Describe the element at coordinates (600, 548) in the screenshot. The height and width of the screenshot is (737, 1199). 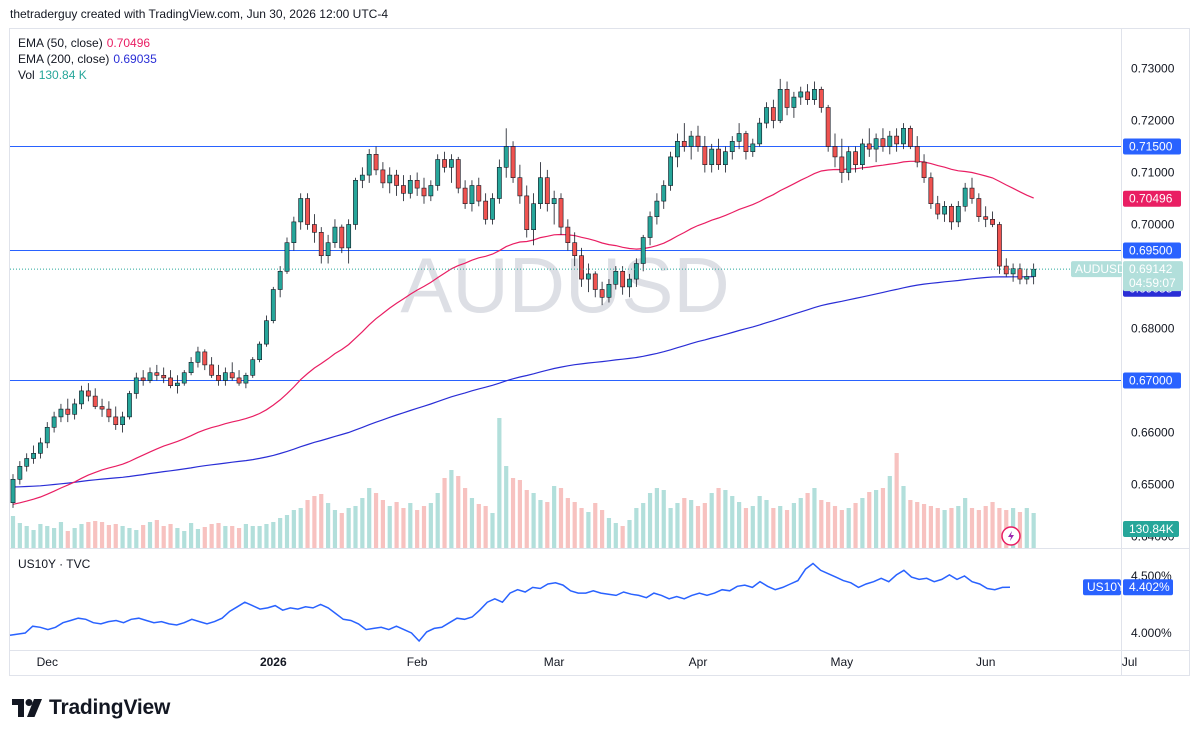
I see `pane-separator` at that location.